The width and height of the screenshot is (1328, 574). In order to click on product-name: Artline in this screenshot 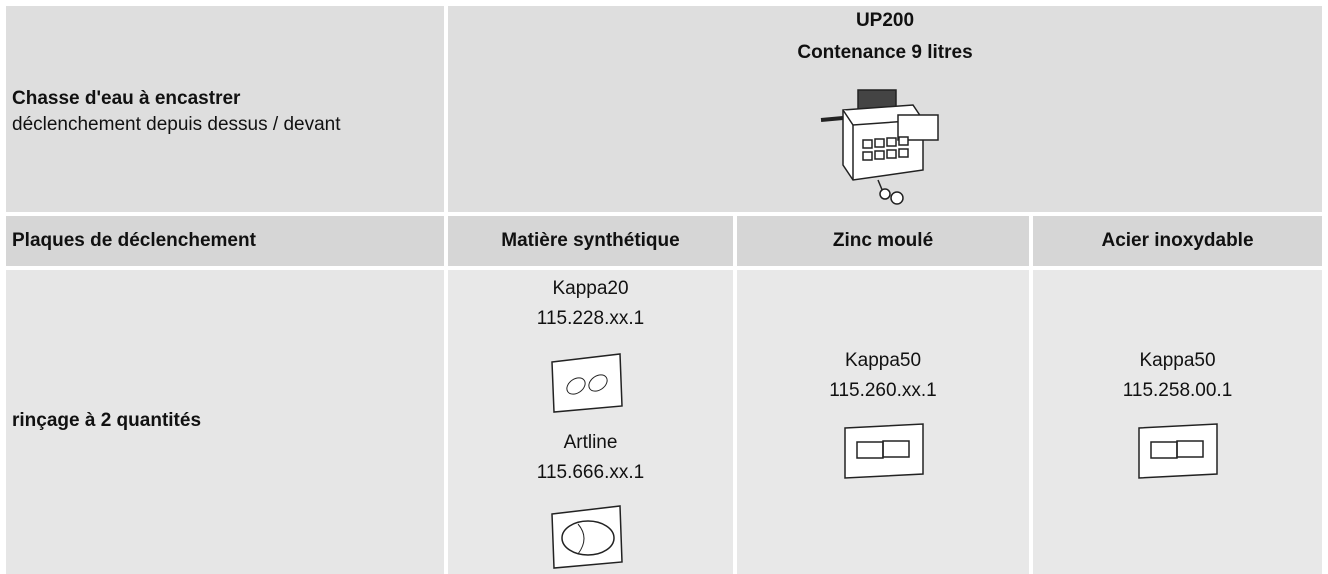, I will do `click(590, 442)`.